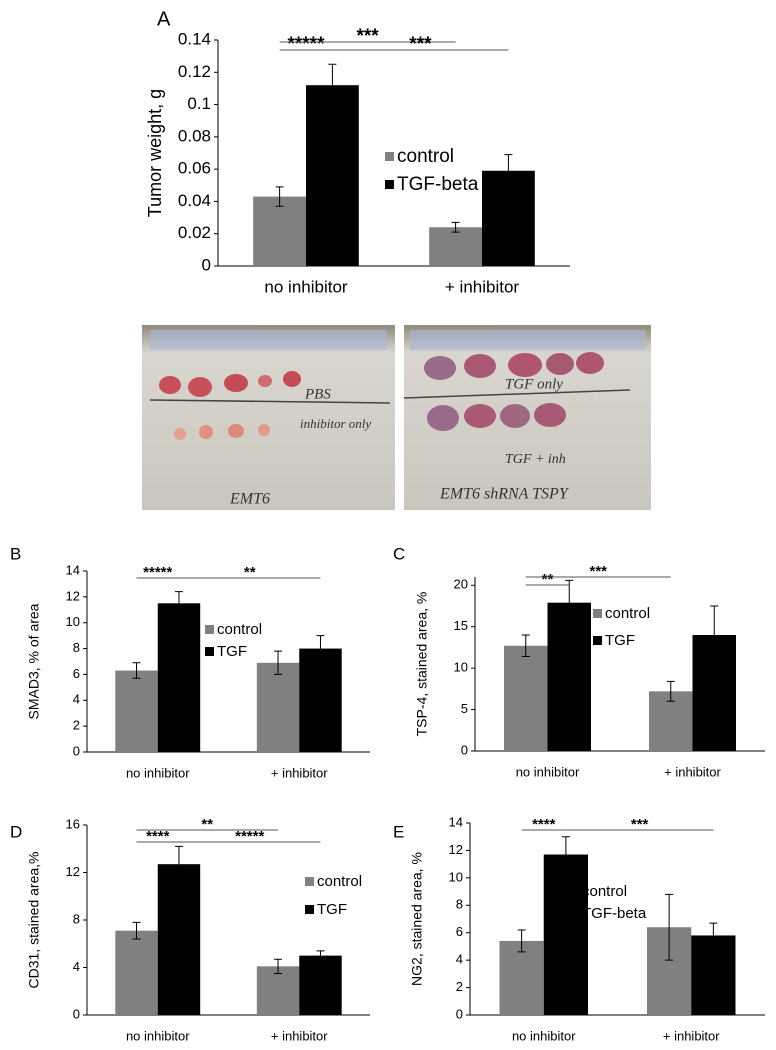 Image resolution: width=776 pixels, height=1050 pixels. Describe the element at coordinates (268, 417) in the screenshot. I see `photo-left` at that location.